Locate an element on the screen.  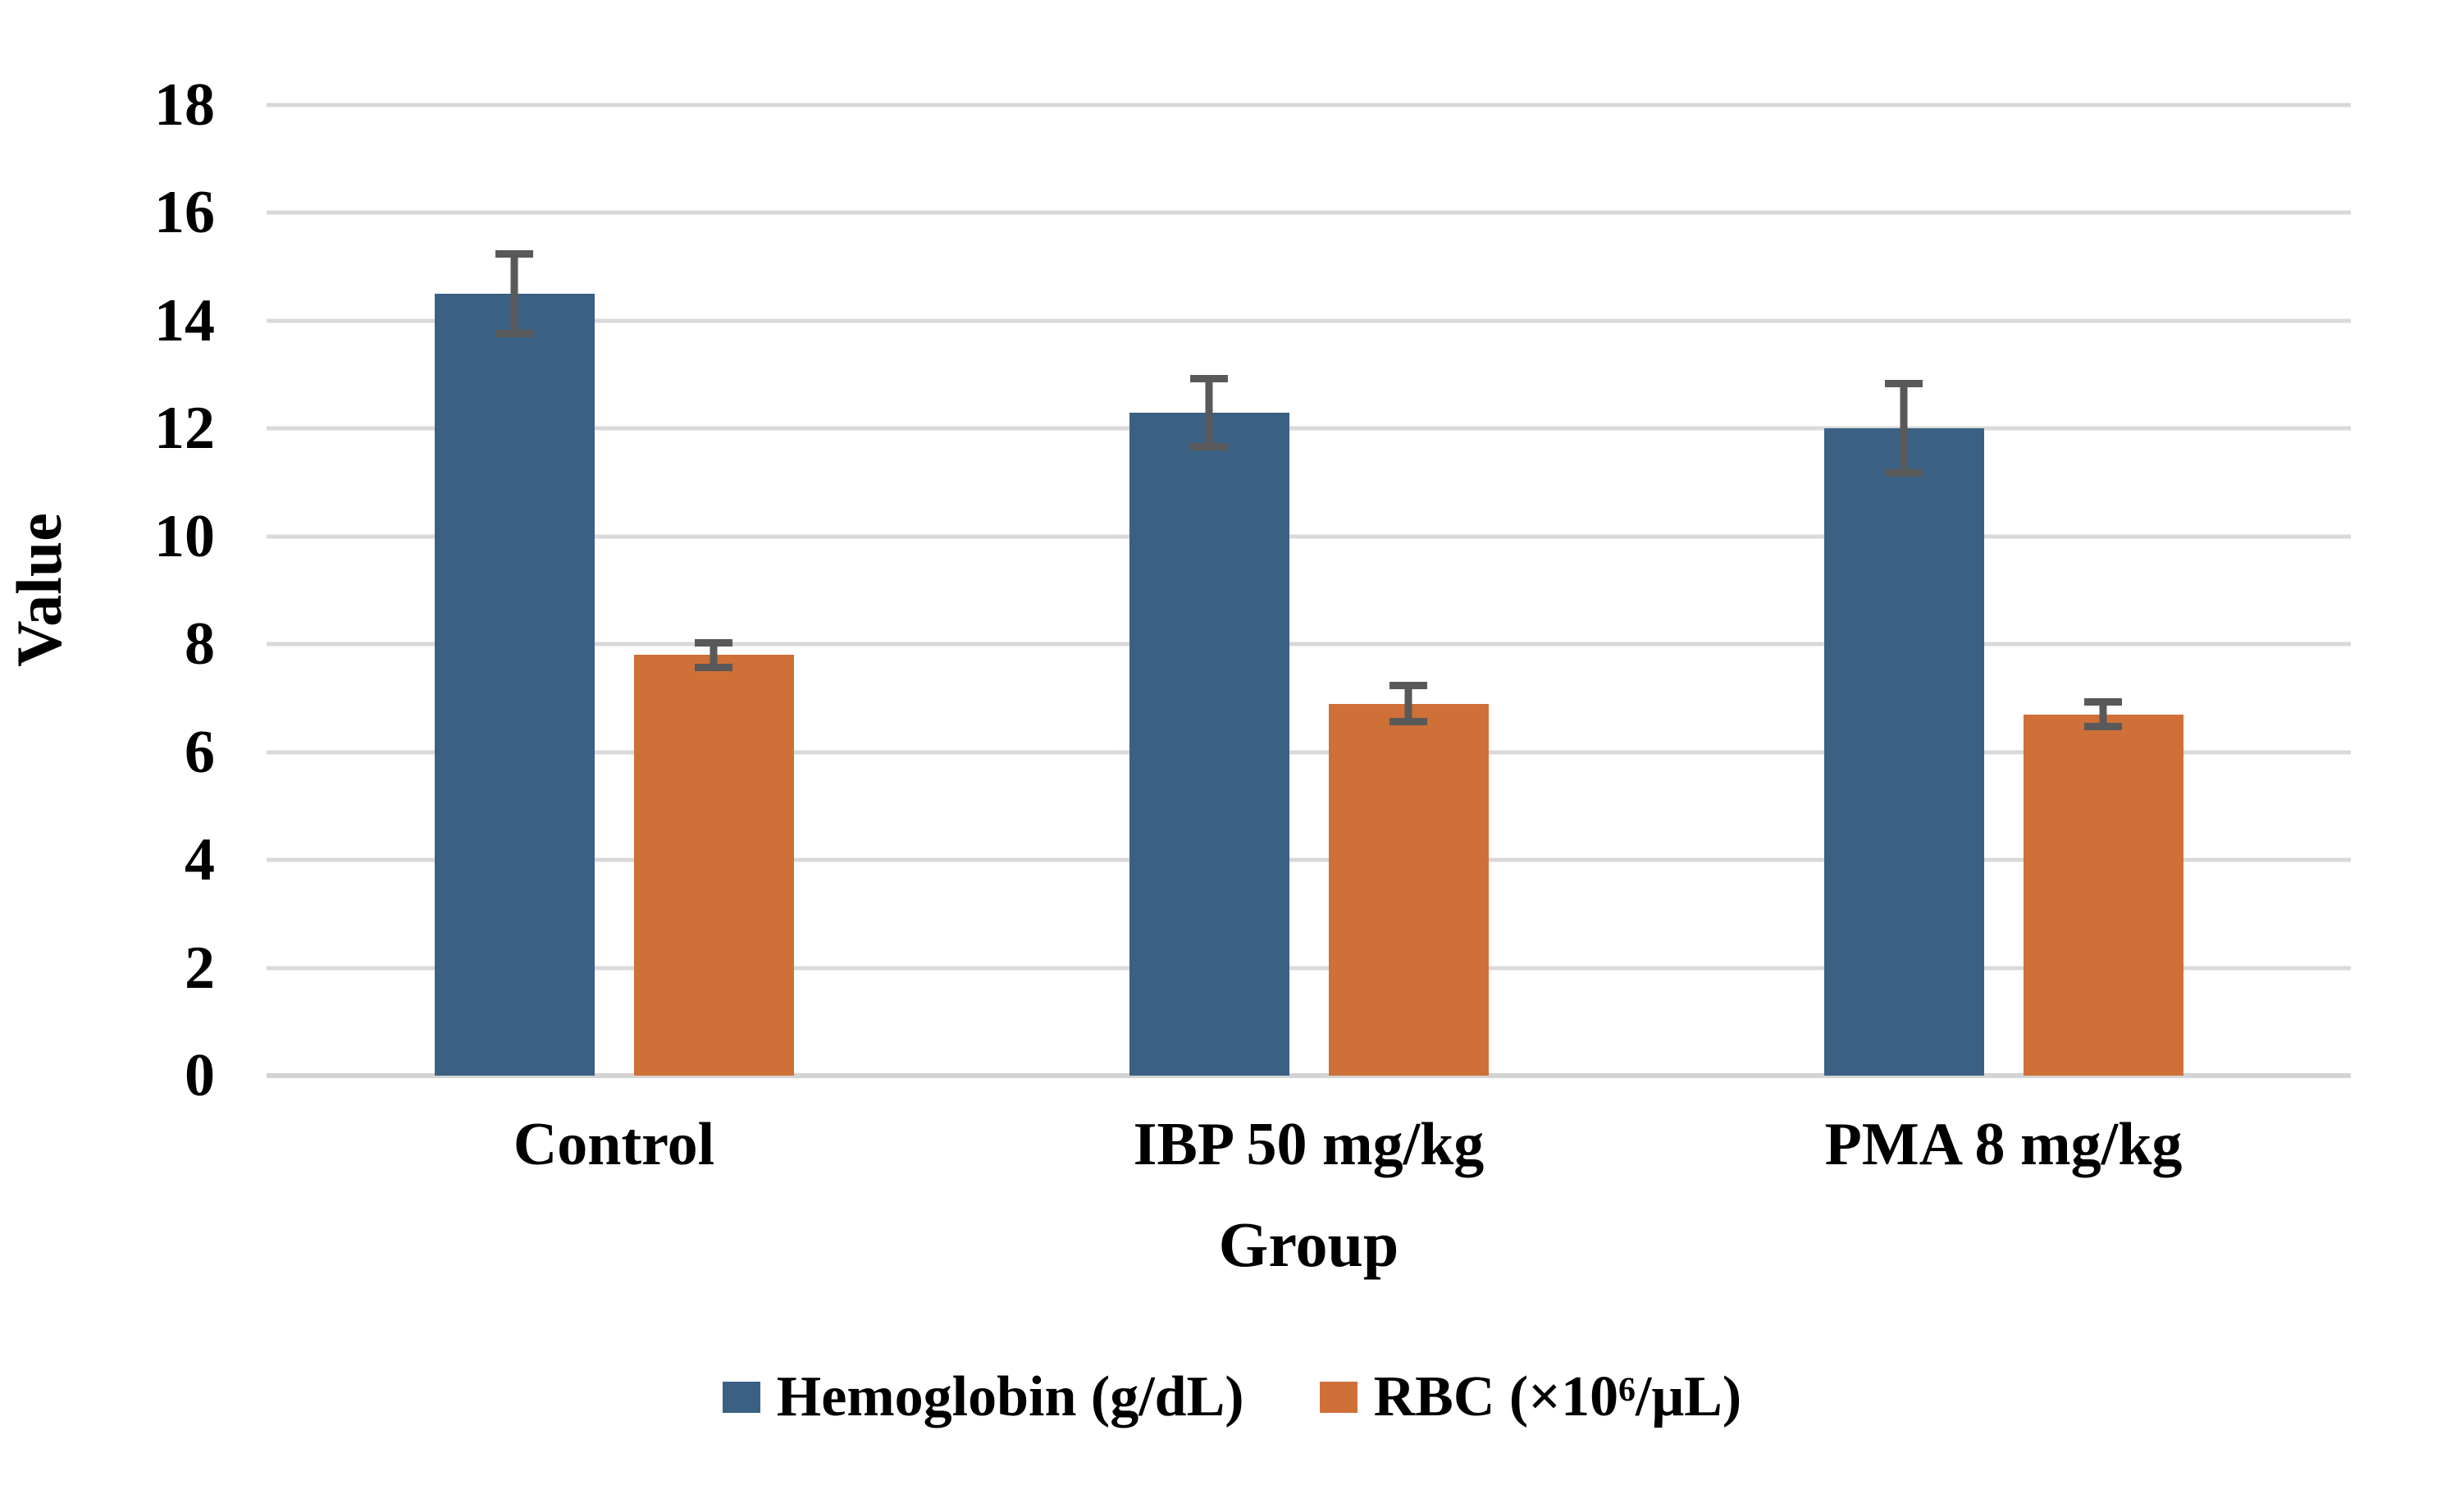
error-bar-hemoglobin-control is located at coordinates (514, 293).